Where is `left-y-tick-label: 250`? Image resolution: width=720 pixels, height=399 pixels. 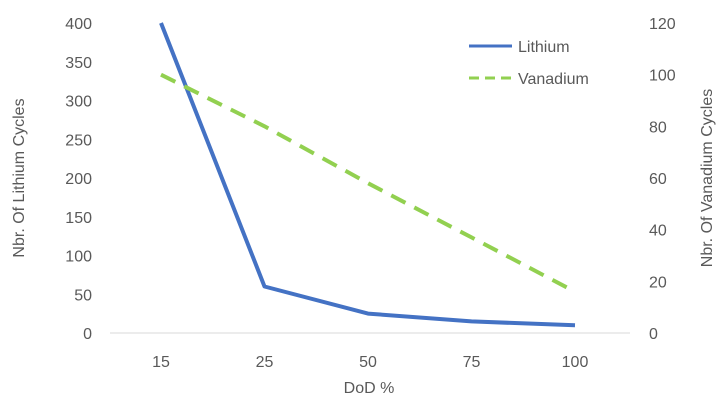 left-y-tick-label: 250 is located at coordinates (78, 140).